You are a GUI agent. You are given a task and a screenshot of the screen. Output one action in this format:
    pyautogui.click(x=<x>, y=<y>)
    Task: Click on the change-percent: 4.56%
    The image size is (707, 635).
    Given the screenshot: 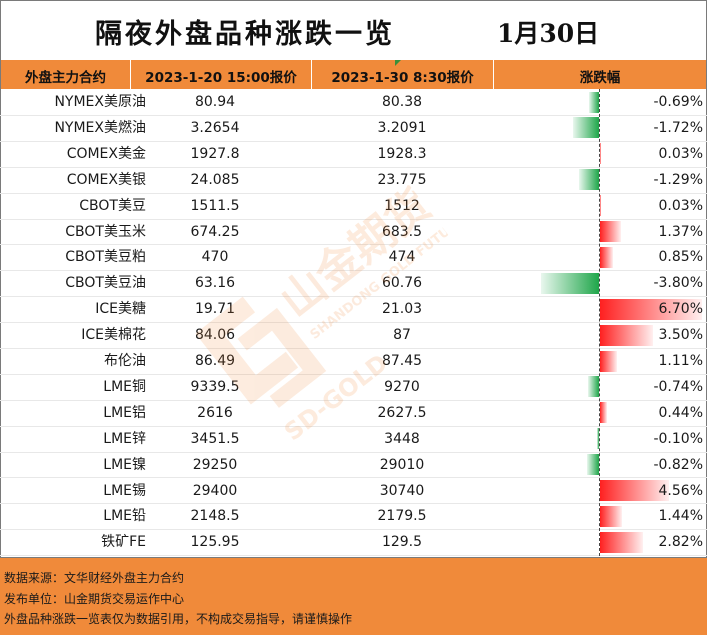 What is the action you would take?
    pyautogui.click(x=680, y=491)
    